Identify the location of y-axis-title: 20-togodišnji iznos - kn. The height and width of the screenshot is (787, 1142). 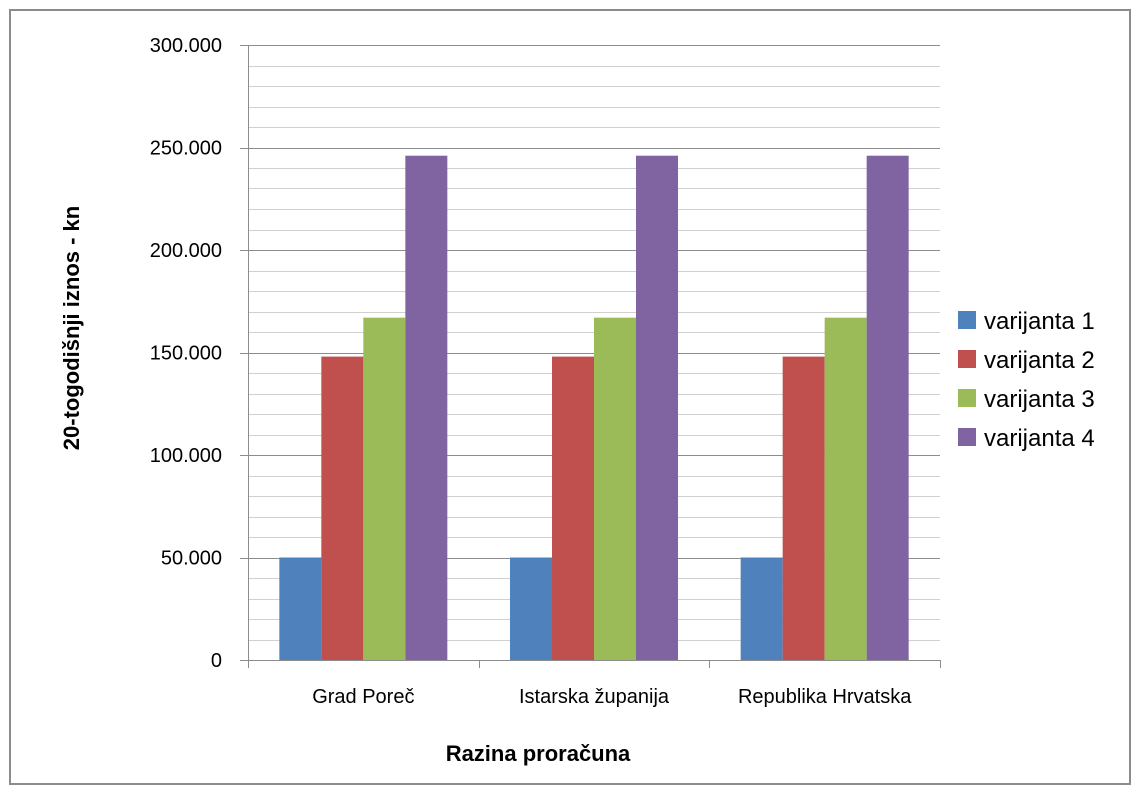
(71, 328).